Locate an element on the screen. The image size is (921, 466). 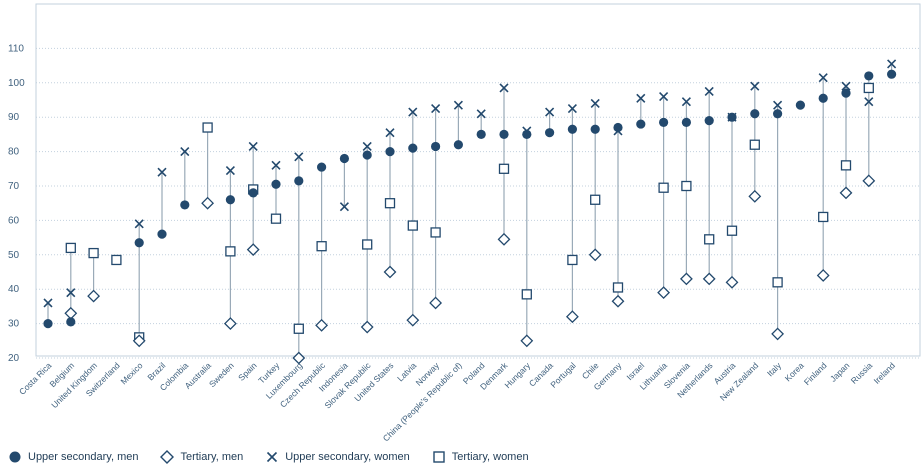
diamond-marker-icon is located at coordinates (167, 457).